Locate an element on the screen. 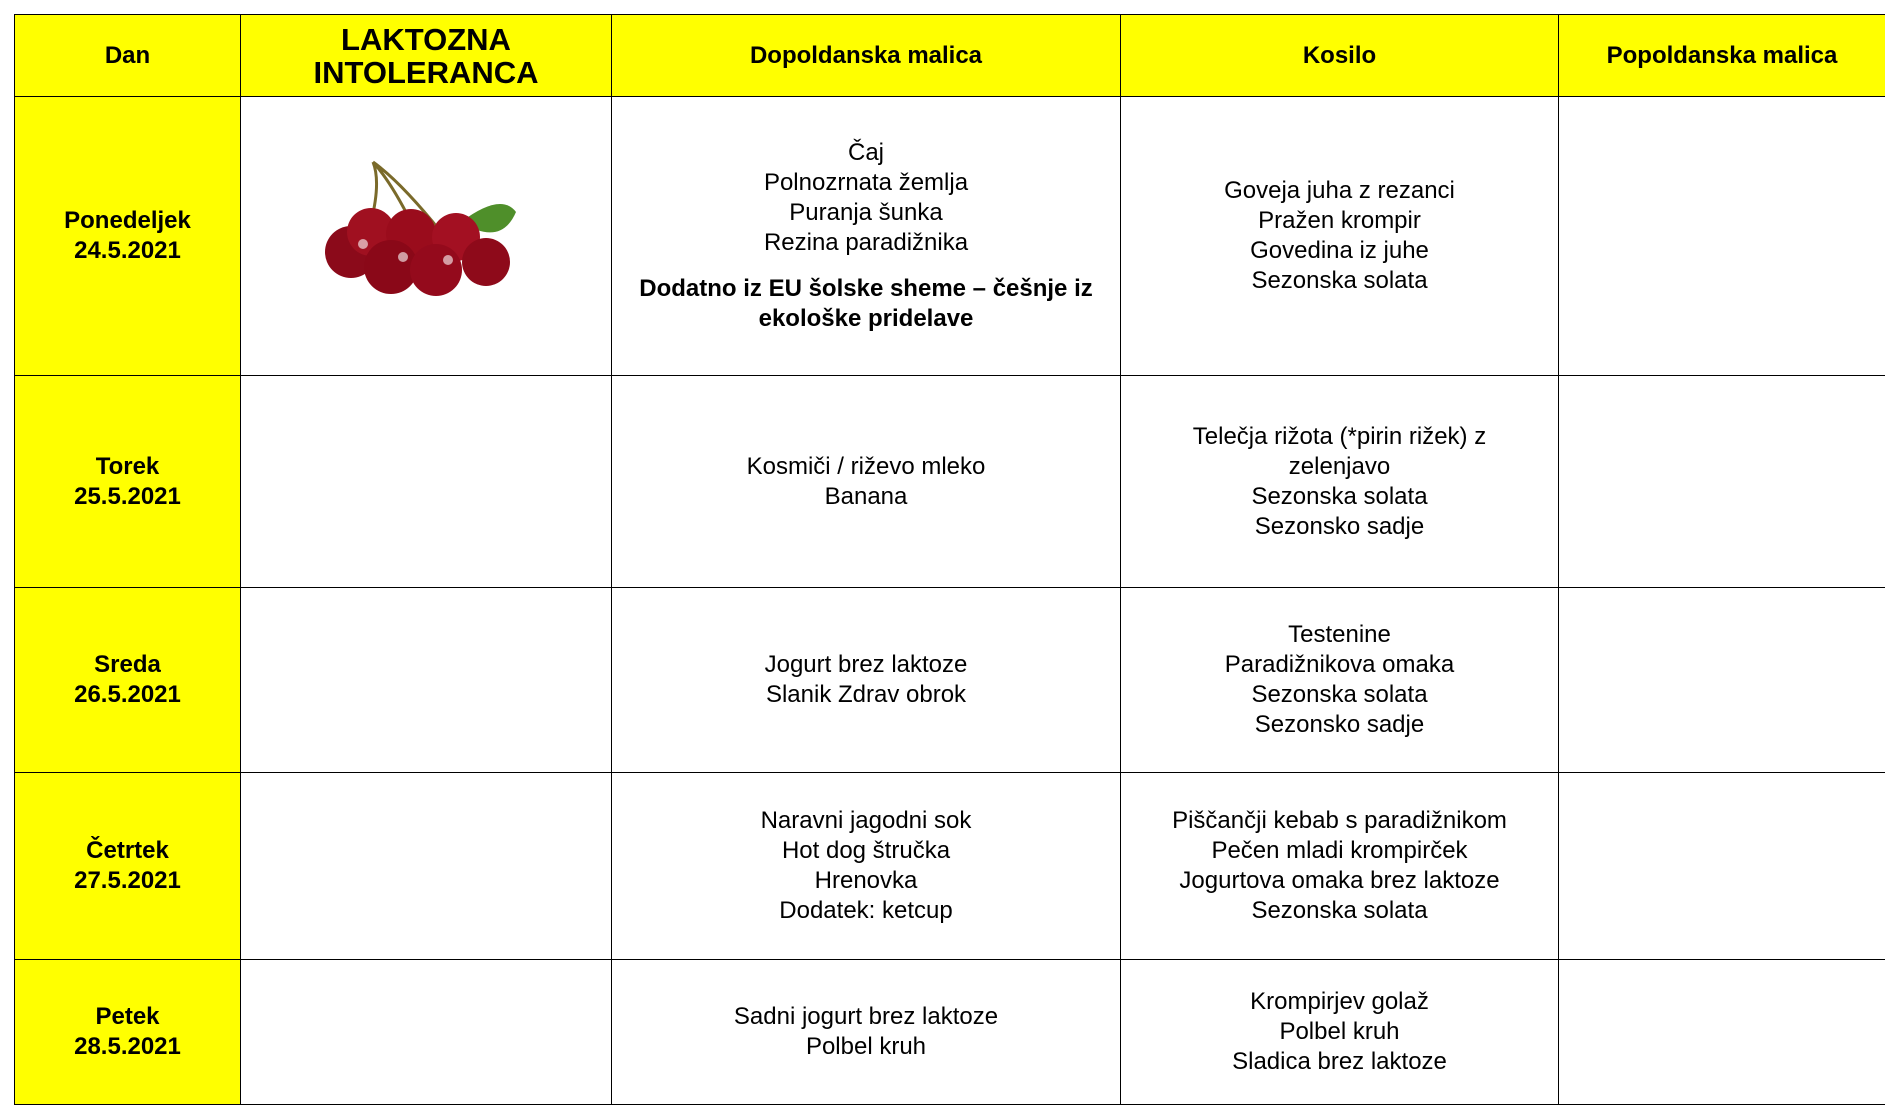 The height and width of the screenshot is (1107, 1885). day-date: 24.5.2021 is located at coordinates (127, 250).